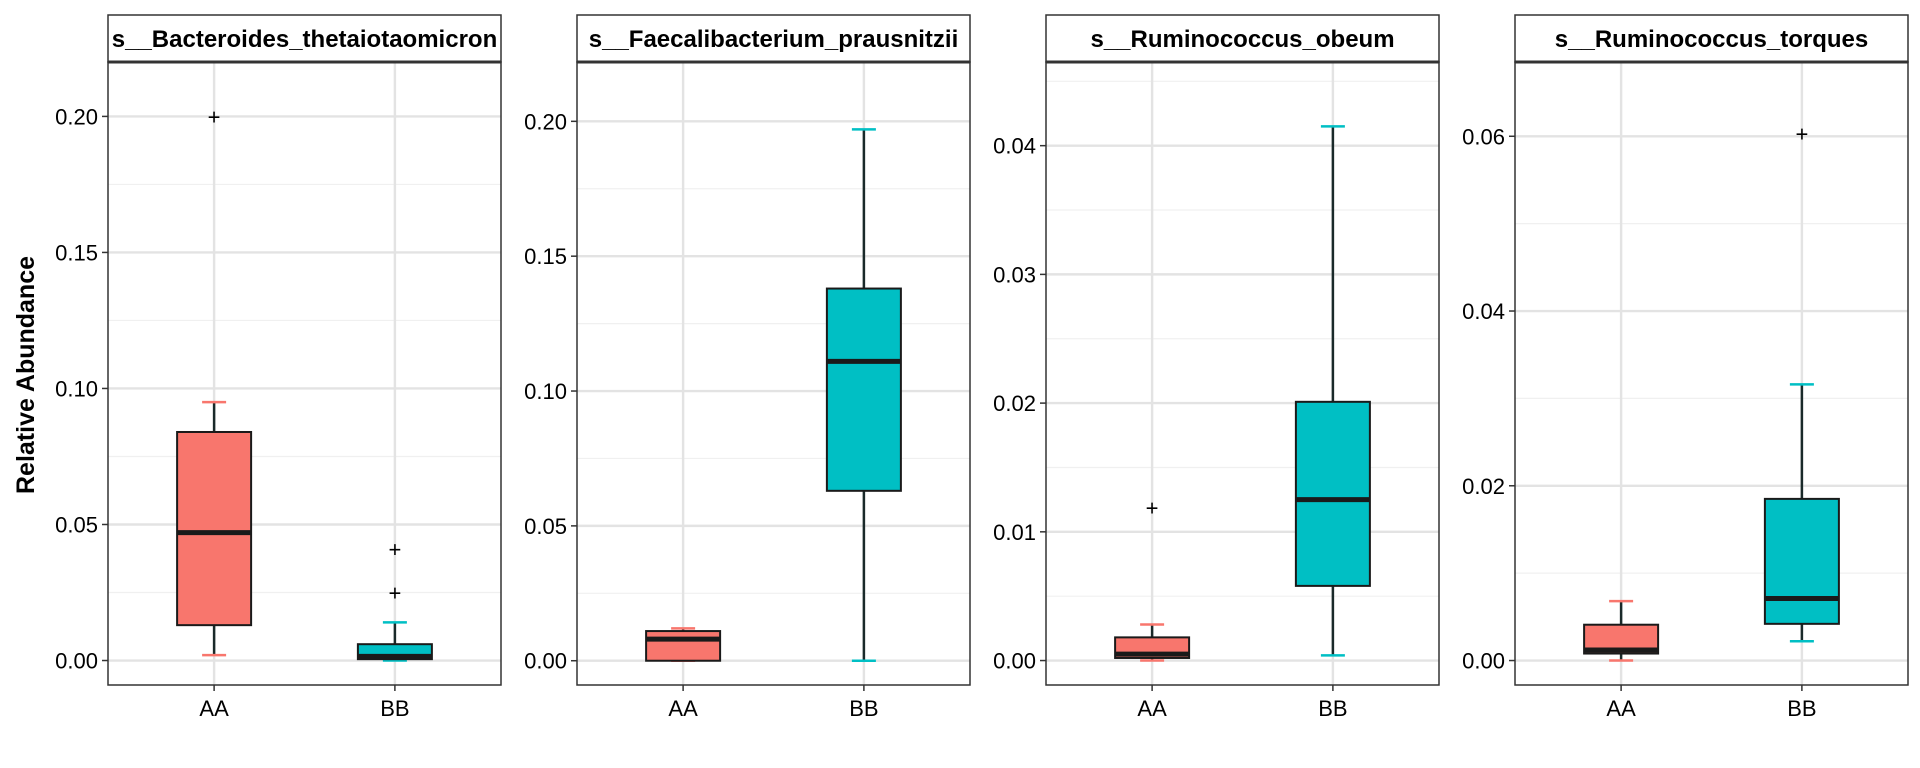 The height and width of the screenshot is (768, 1920). I want to click on panel-title: s__Faecalibacterium_prausnitzii, so click(774, 39).